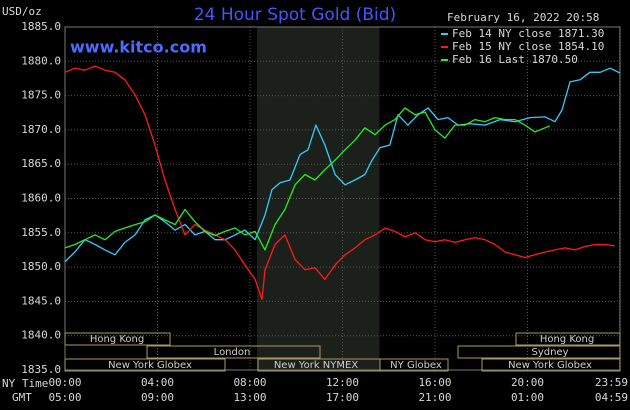 The height and width of the screenshot is (410, 630). Describe the element at coordinates (41, 60) in the screenshot. I see `y-tick-label: 1880.0` at that location.